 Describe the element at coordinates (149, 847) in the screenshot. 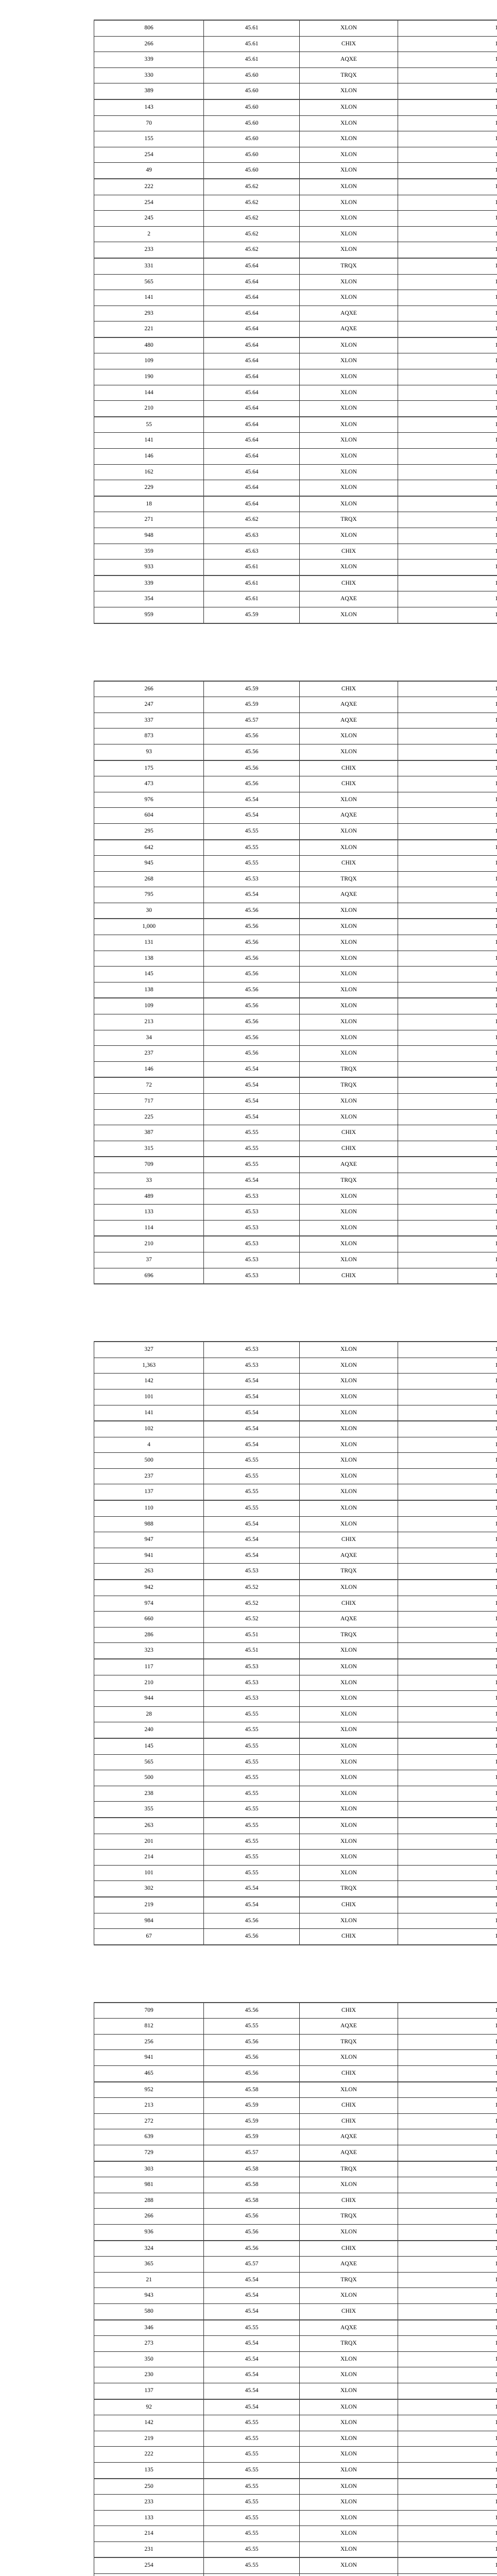

I see `quantity-cell: 642` at that location.